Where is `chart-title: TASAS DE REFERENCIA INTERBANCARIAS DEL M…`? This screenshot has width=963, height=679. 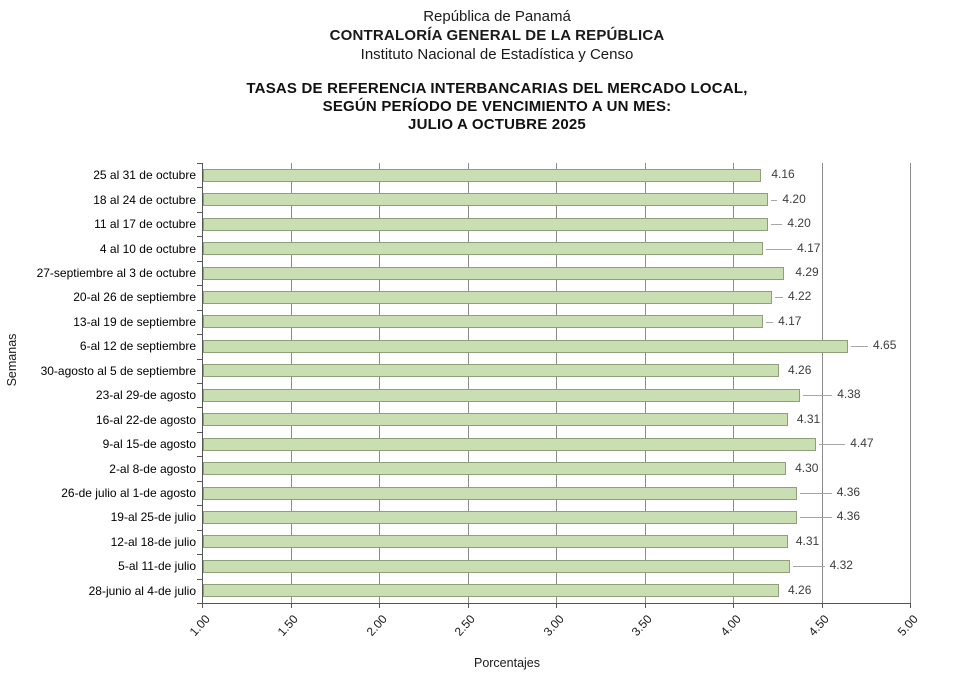
chart-title: TASAS DE REFERENCIA INTERBANCARIAS DEL M… is located at coordinates (497, 107).